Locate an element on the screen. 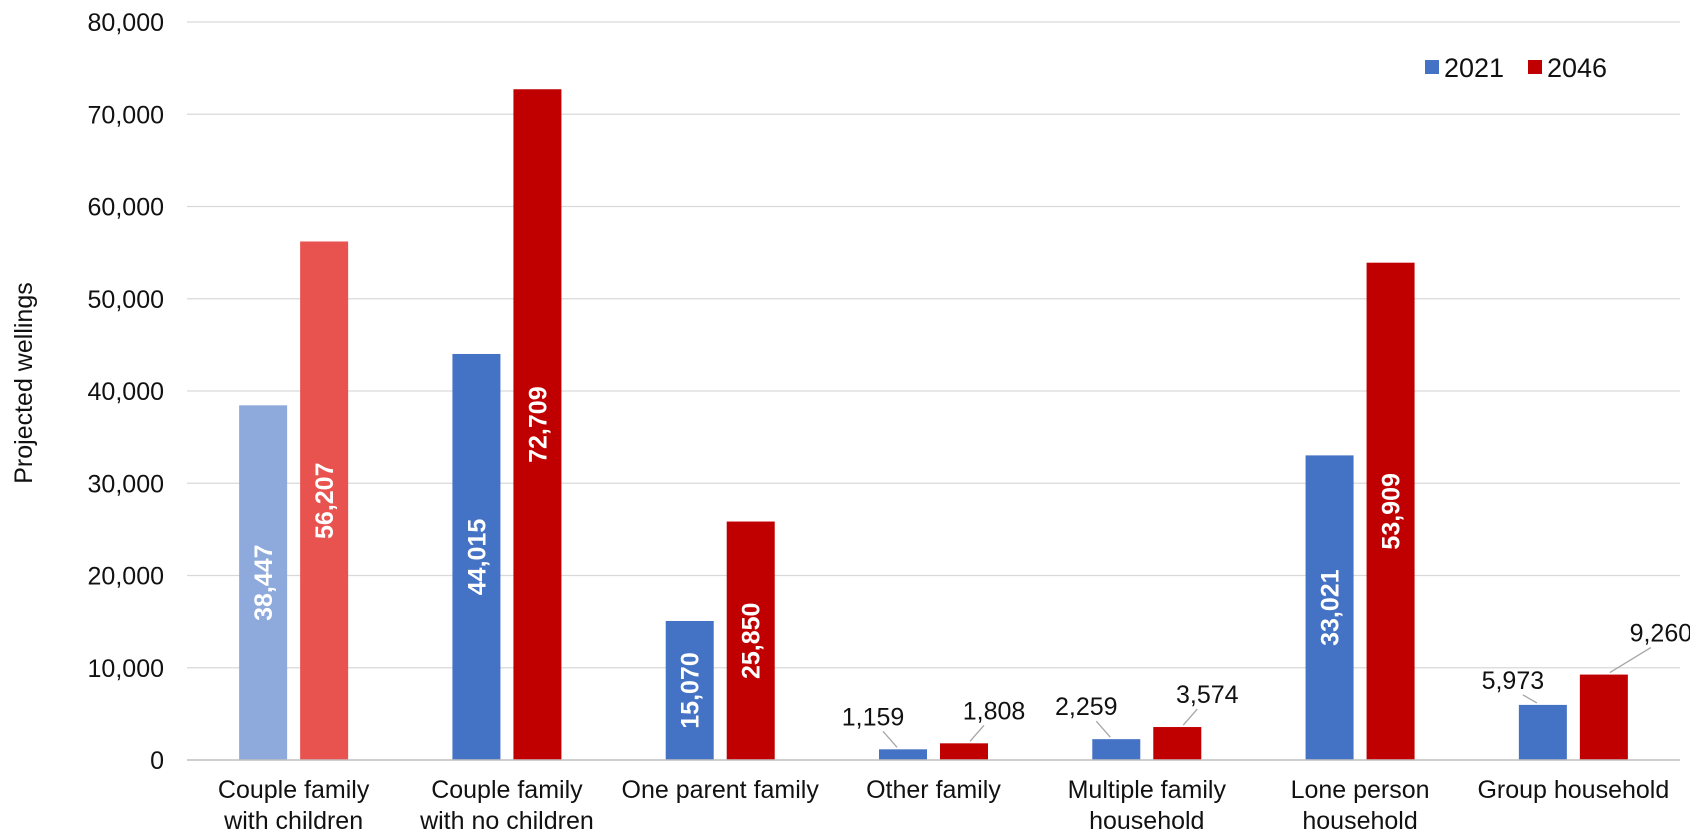 This screenshot has width=1690, height=834. data-label: 5,973 is located at coordinates (1513, 681).